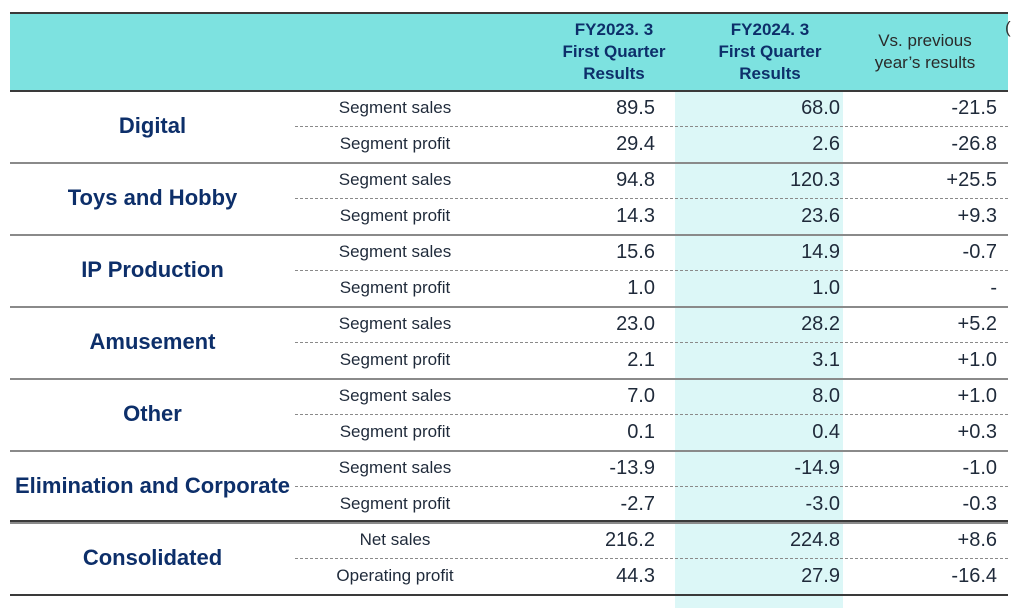 The width and height of the screenshot is (1024, 608). What do you see at coordinates (820, 216) in the screenshot?
I see `fy2024-value: 23.6` at bounding box center [820, 216].